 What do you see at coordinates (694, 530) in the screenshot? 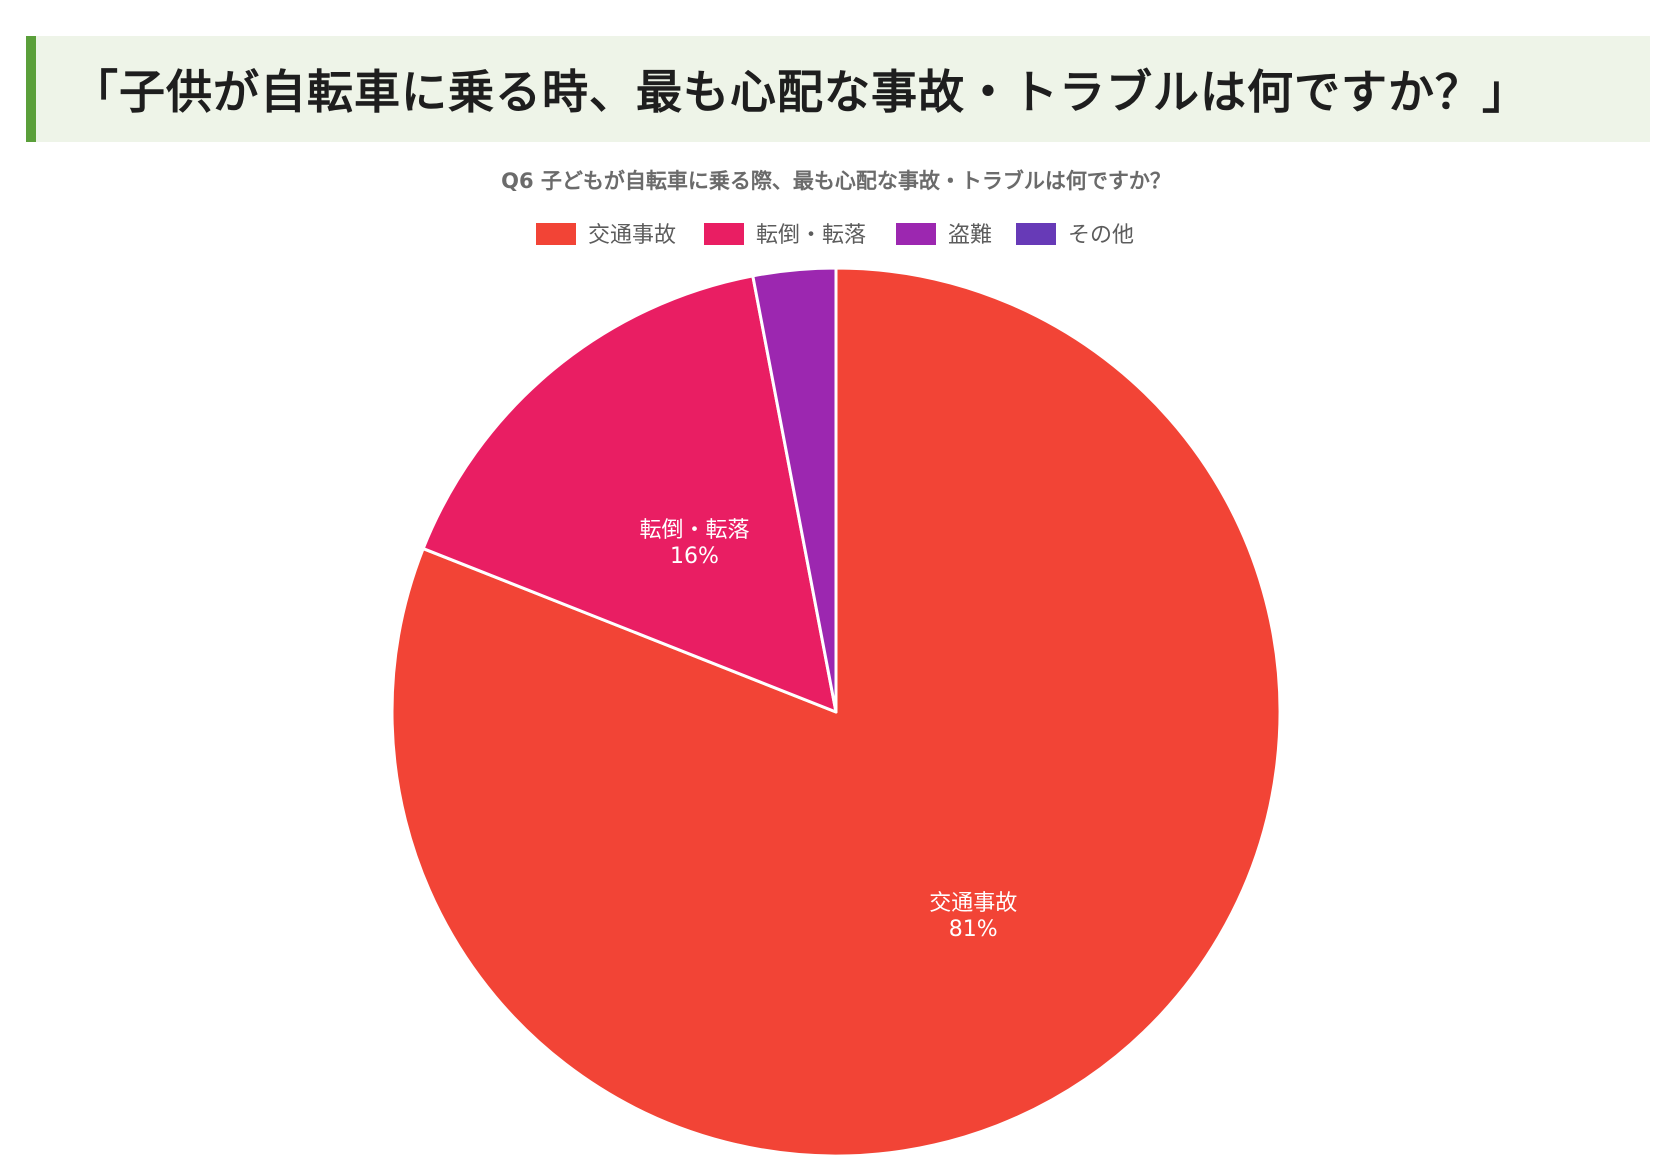
I see `slice-label-name: 転倒・転落` at bounding box center [694, 530].